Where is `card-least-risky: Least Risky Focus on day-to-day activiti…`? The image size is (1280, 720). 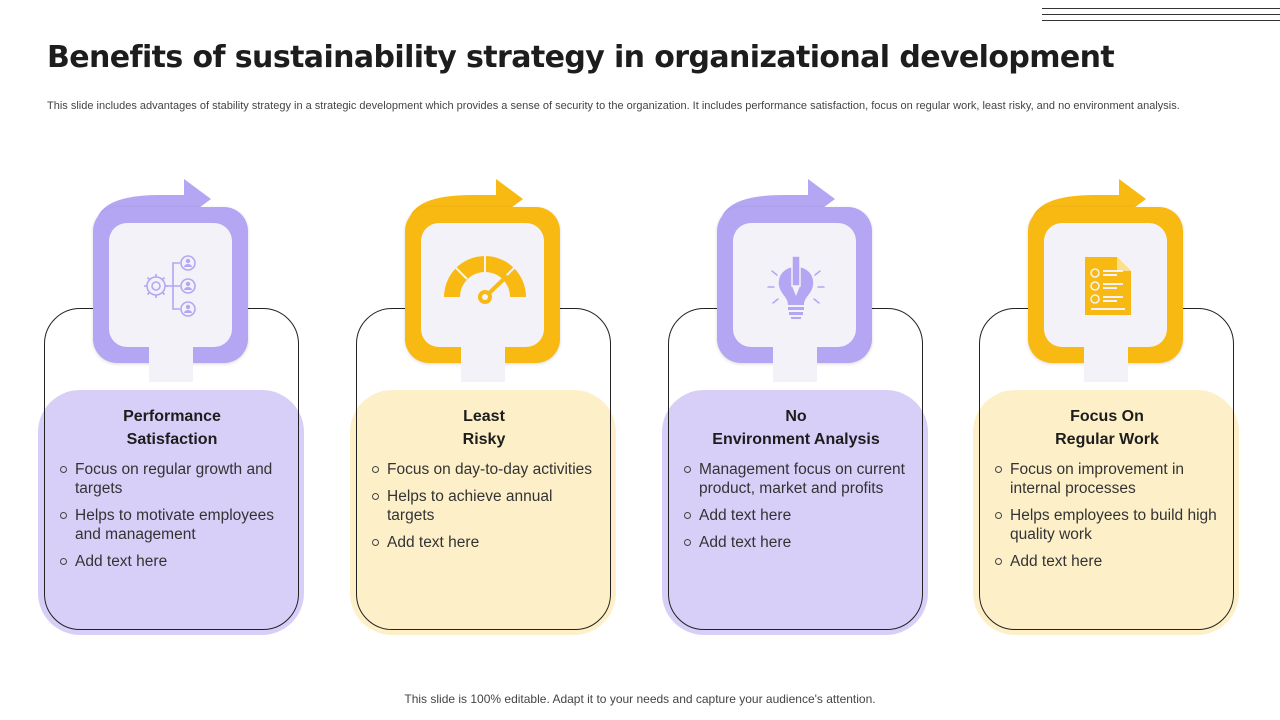
card-least-risky: Least Risky Focus on day-to-day activiti… is located at coordinates (485, 406).